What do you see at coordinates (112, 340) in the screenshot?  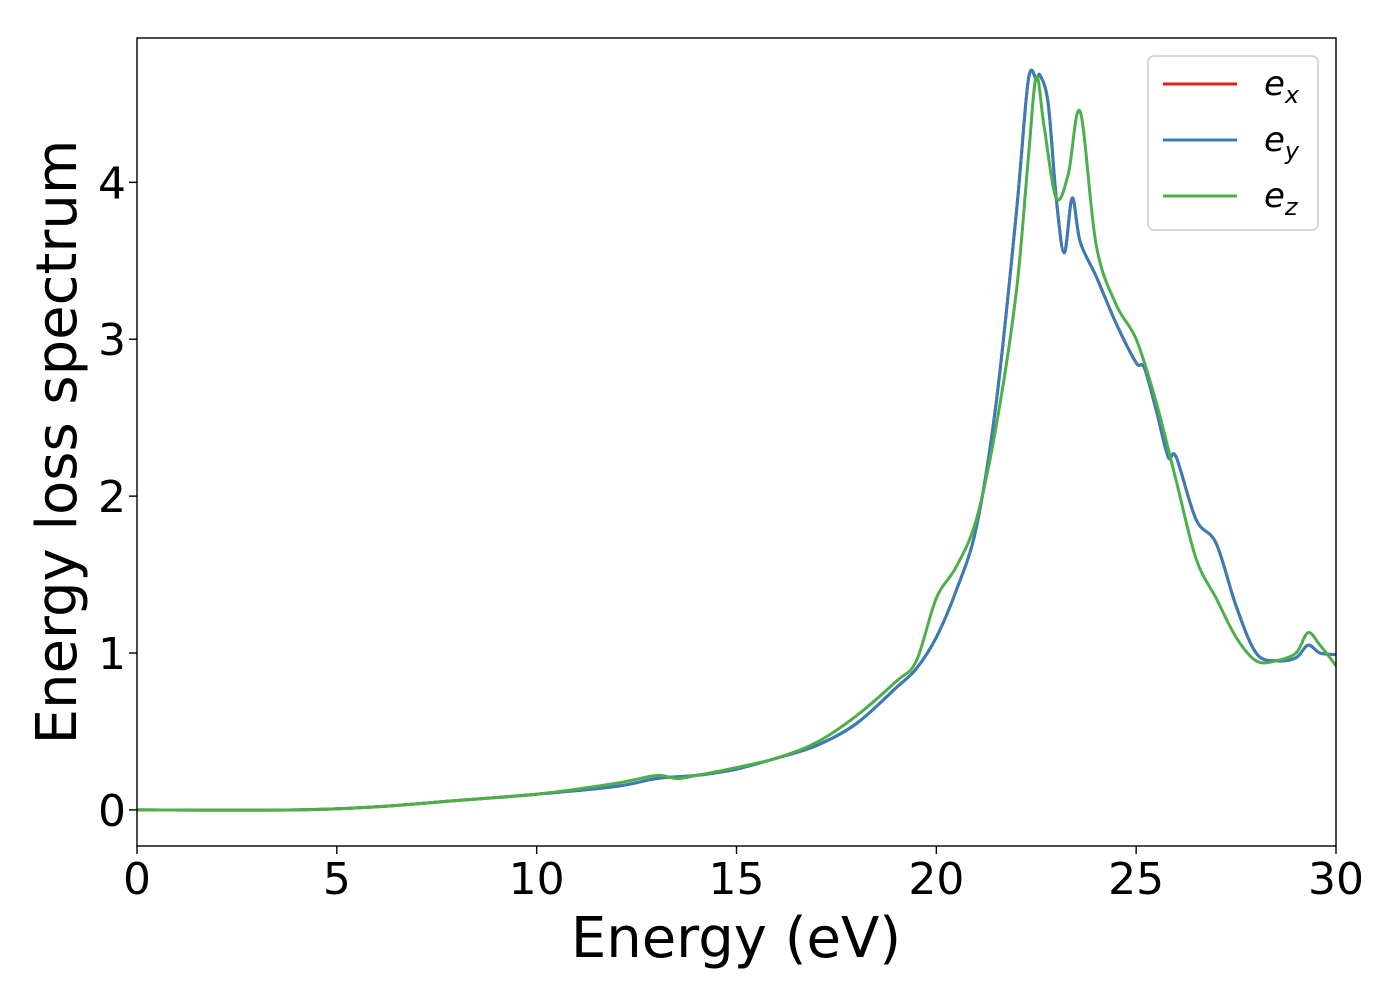 I see `y-tick-label: 3` at bounding box center [112, 340].